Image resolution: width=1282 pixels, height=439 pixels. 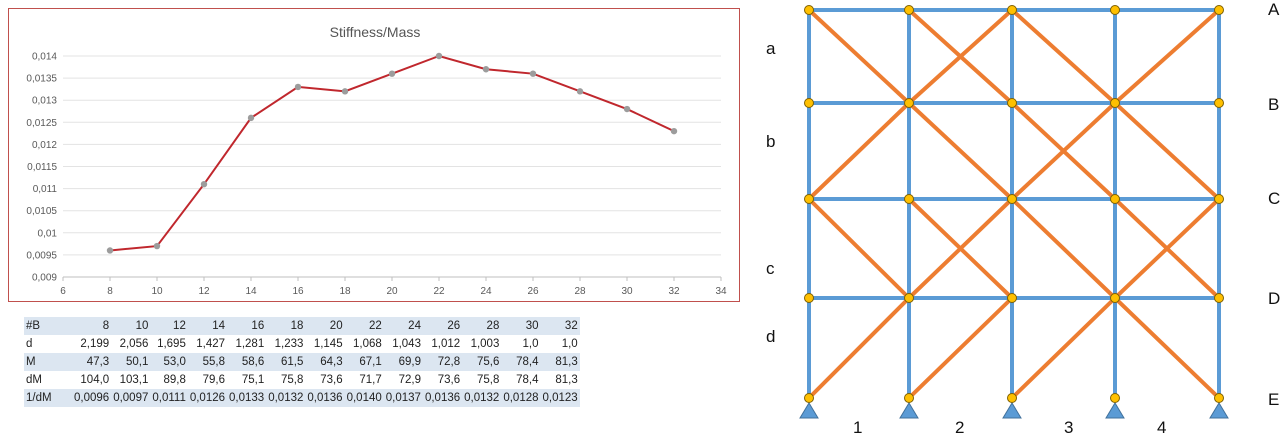 I want to click on y-tick-label: 0,0125, so click(x=41, y=123).